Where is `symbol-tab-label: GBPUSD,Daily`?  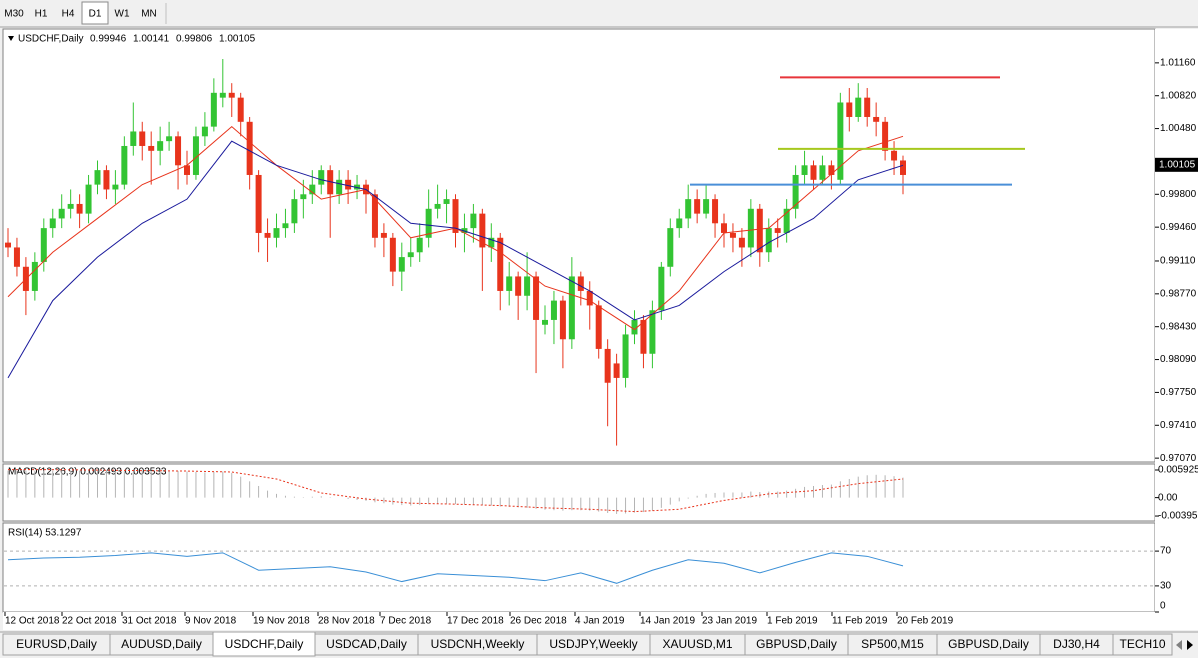 symbol-tab-label: GBPUSD,Daily is located at coordinates (988, 644).